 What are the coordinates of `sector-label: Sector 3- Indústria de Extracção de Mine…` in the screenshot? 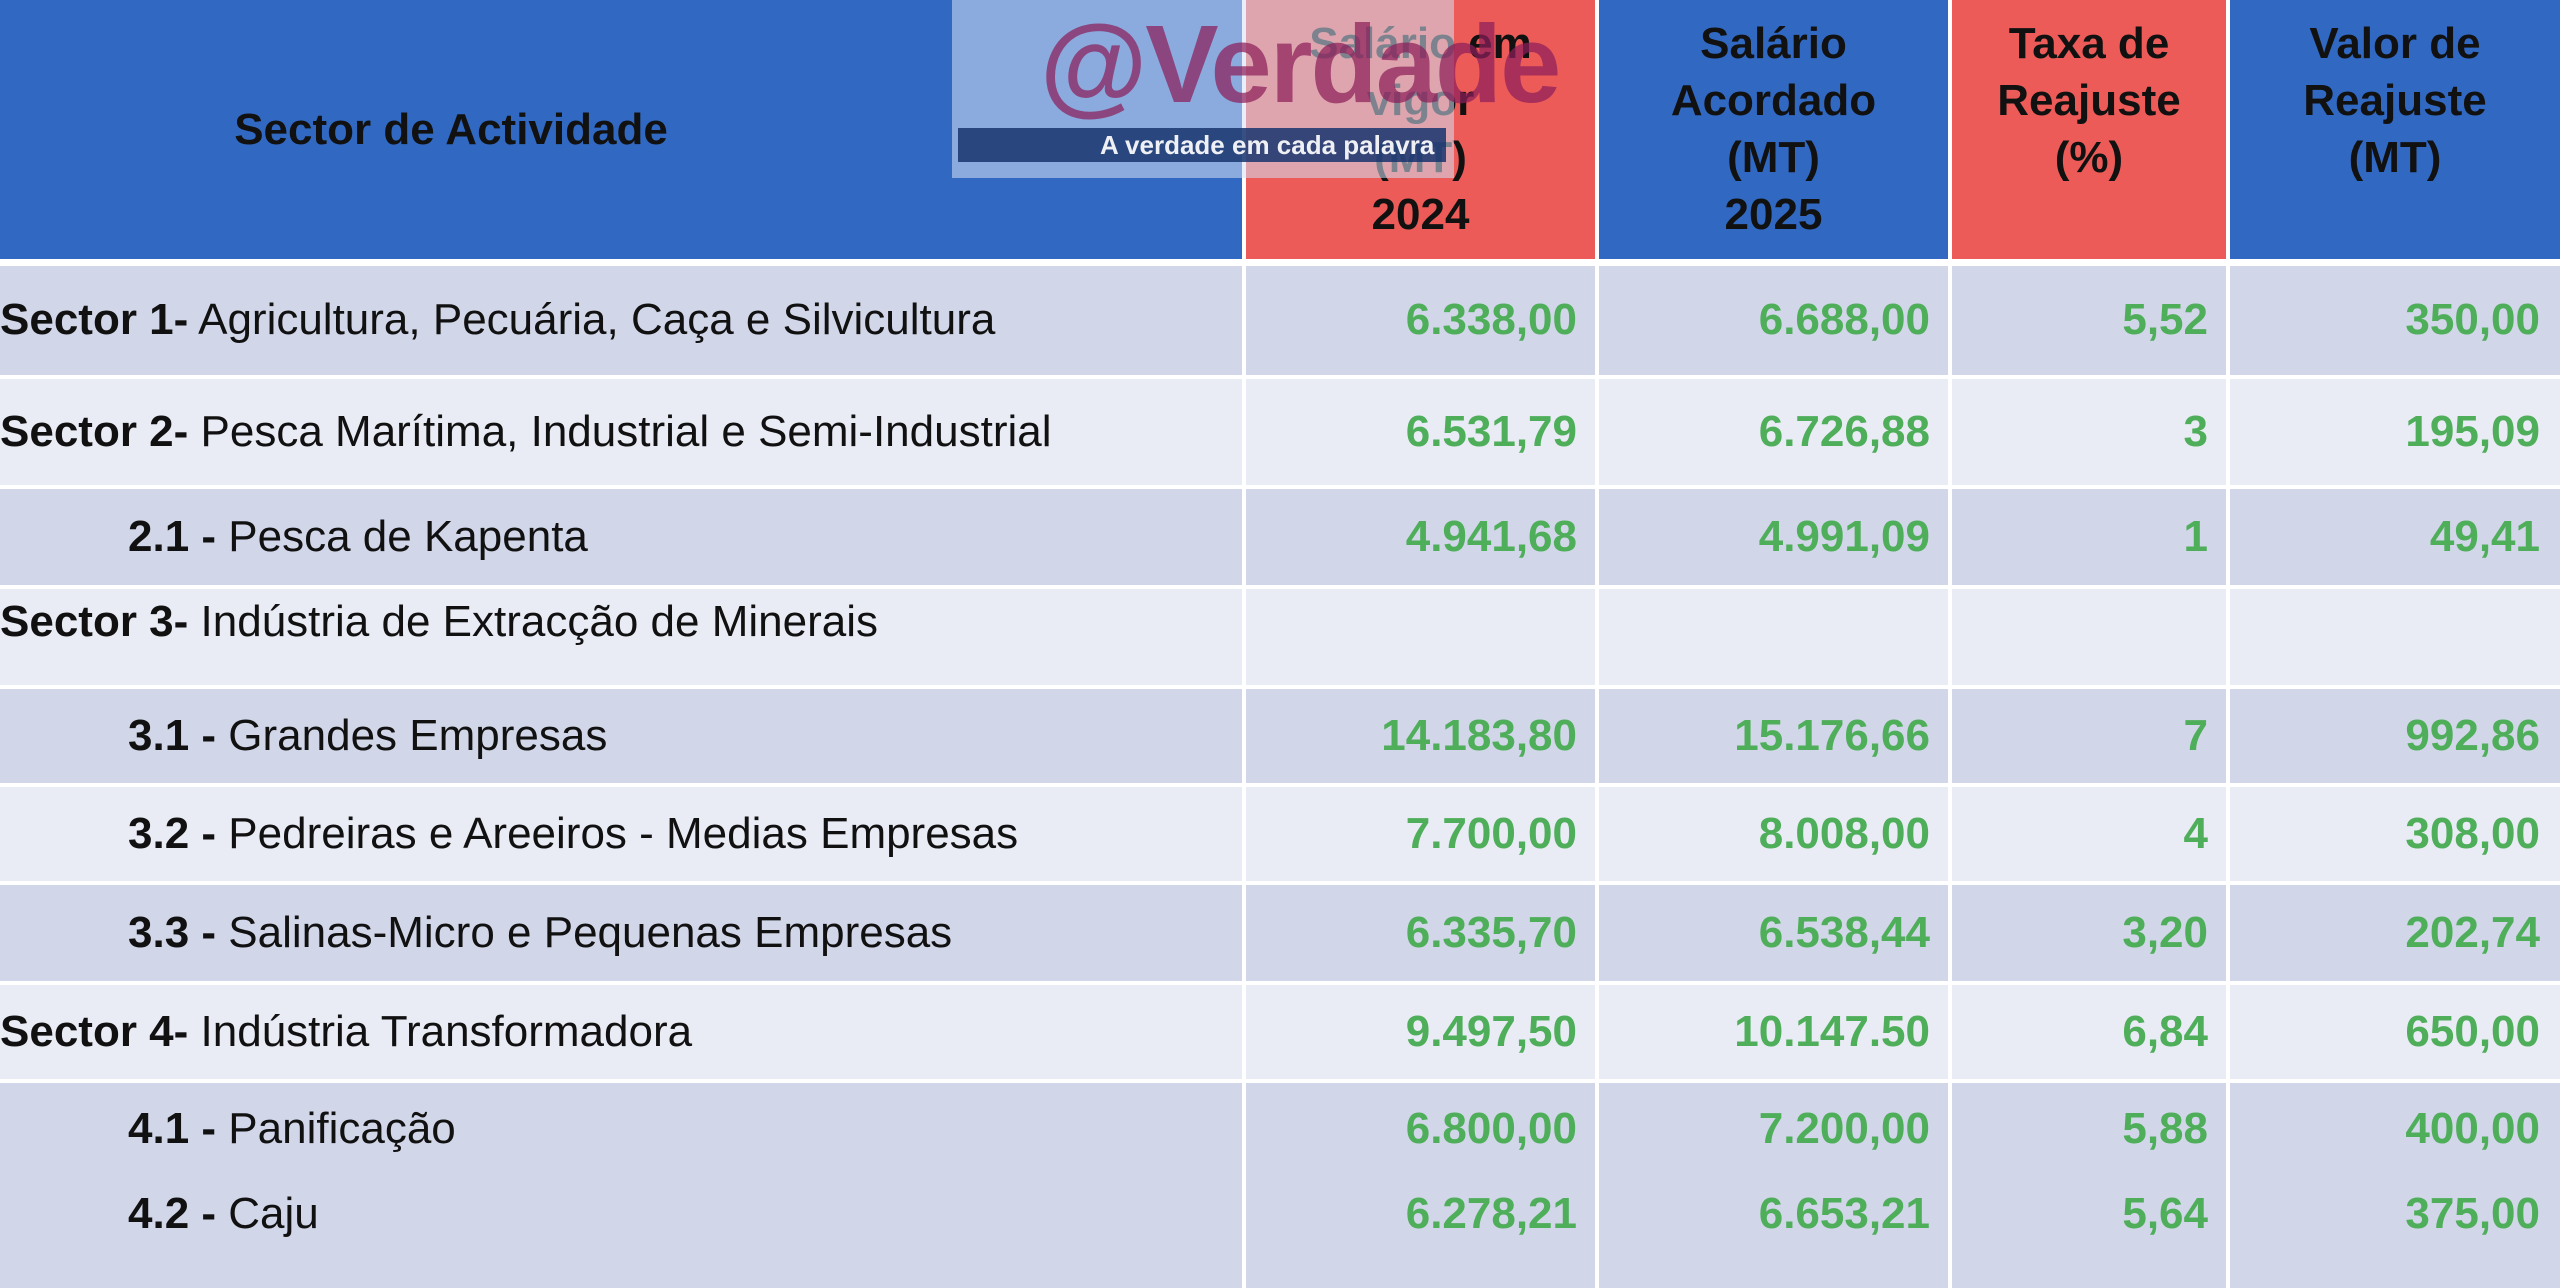 It's located at (623, 638).